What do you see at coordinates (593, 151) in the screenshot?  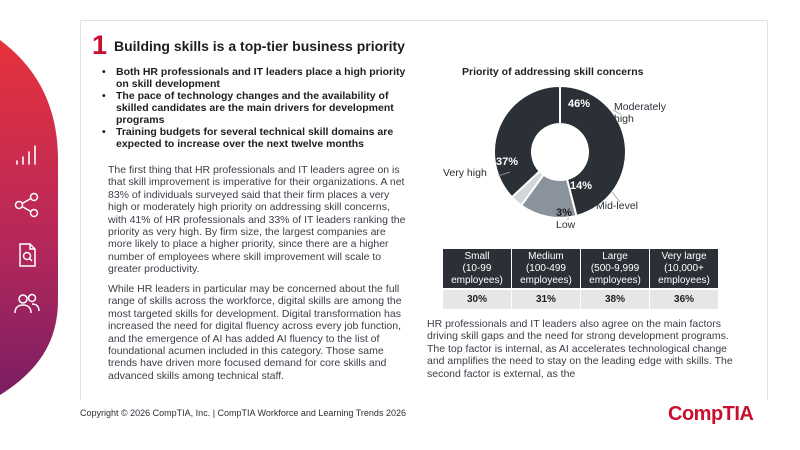 I see `donut-slice-moderately-high` at bounding box center [593, 151].